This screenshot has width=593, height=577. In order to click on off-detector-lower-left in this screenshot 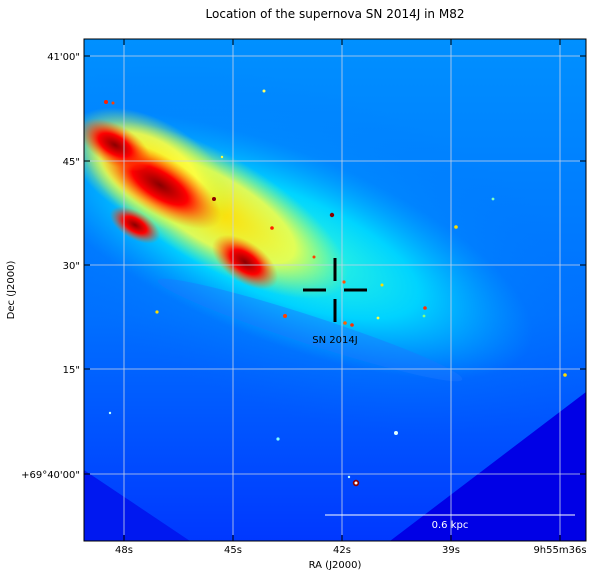, I will do `click(137, 505)`.